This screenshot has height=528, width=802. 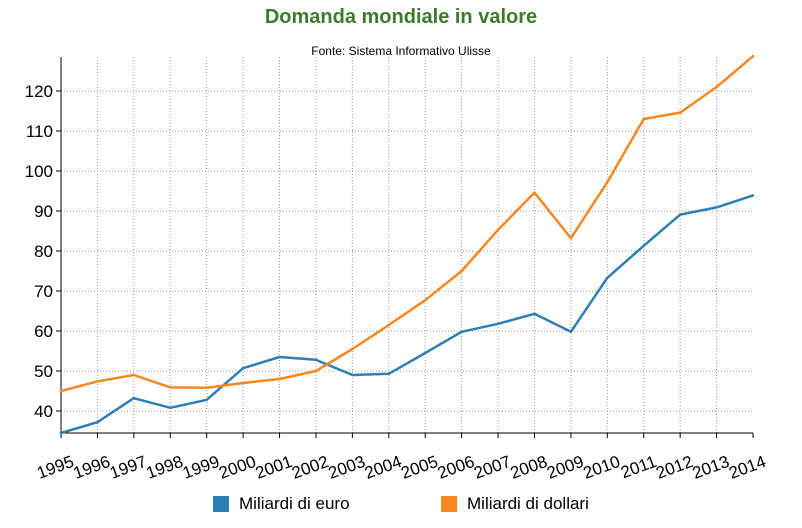 I want to click on legend-item-dollari: Miliardi di dollari, so click(x=515, y=504).